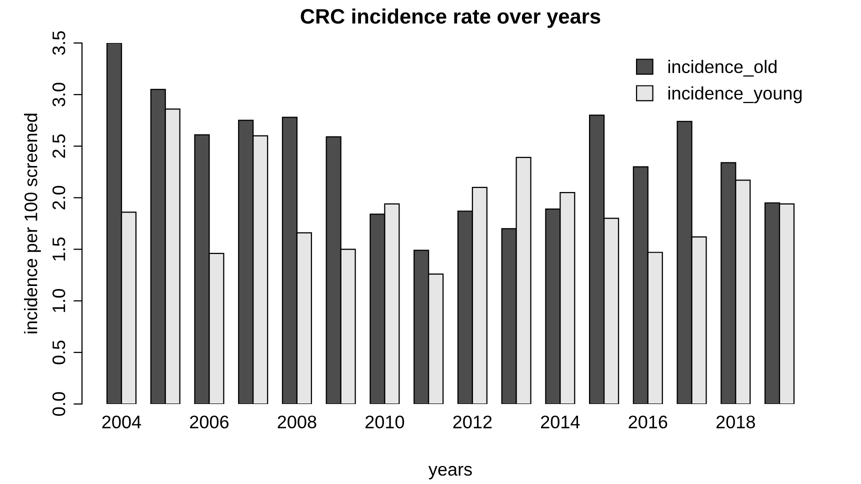  Describe the element at coordinates (59, 94) in the screenshot. I see `y-tick-label: 3.0` at that location.